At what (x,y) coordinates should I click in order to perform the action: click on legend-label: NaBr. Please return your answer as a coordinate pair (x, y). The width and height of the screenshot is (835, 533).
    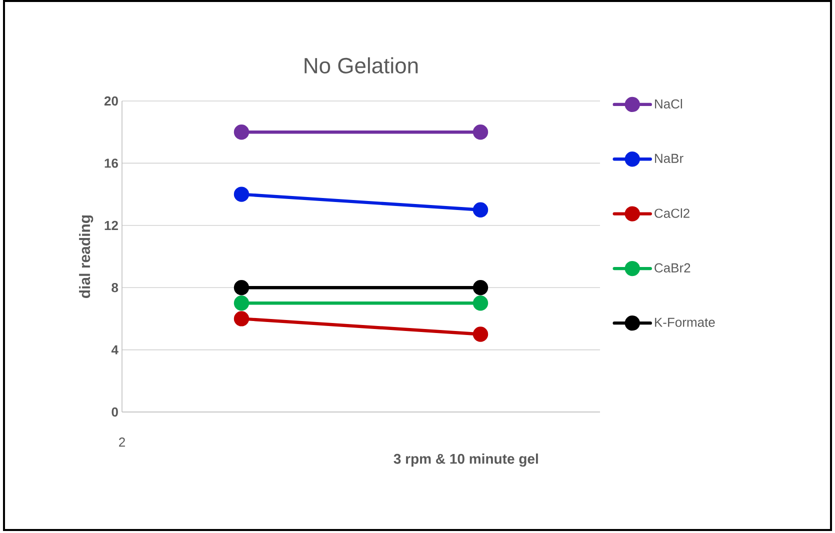
    Looking at the image, I should click on (669, 158).